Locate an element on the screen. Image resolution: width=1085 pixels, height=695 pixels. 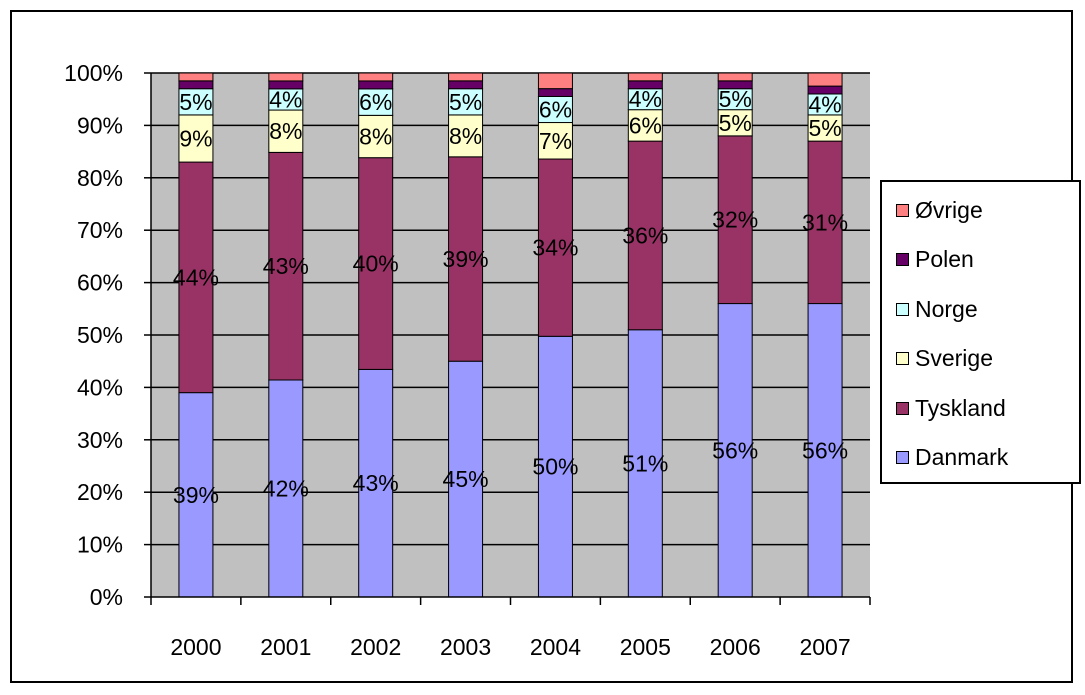
y-tick-label: 90% is located at coordinates (100, 125).